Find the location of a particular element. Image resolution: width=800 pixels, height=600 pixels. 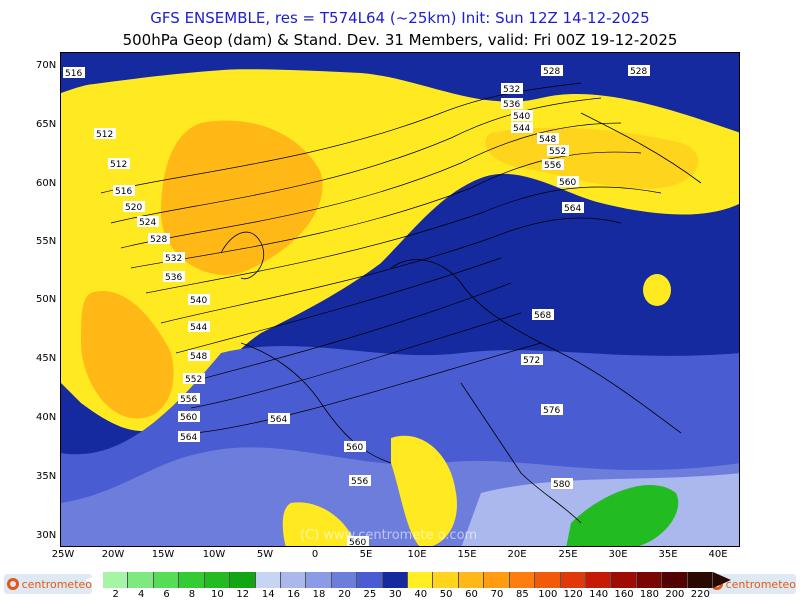

colorbar is located at coordinates (408, 580).